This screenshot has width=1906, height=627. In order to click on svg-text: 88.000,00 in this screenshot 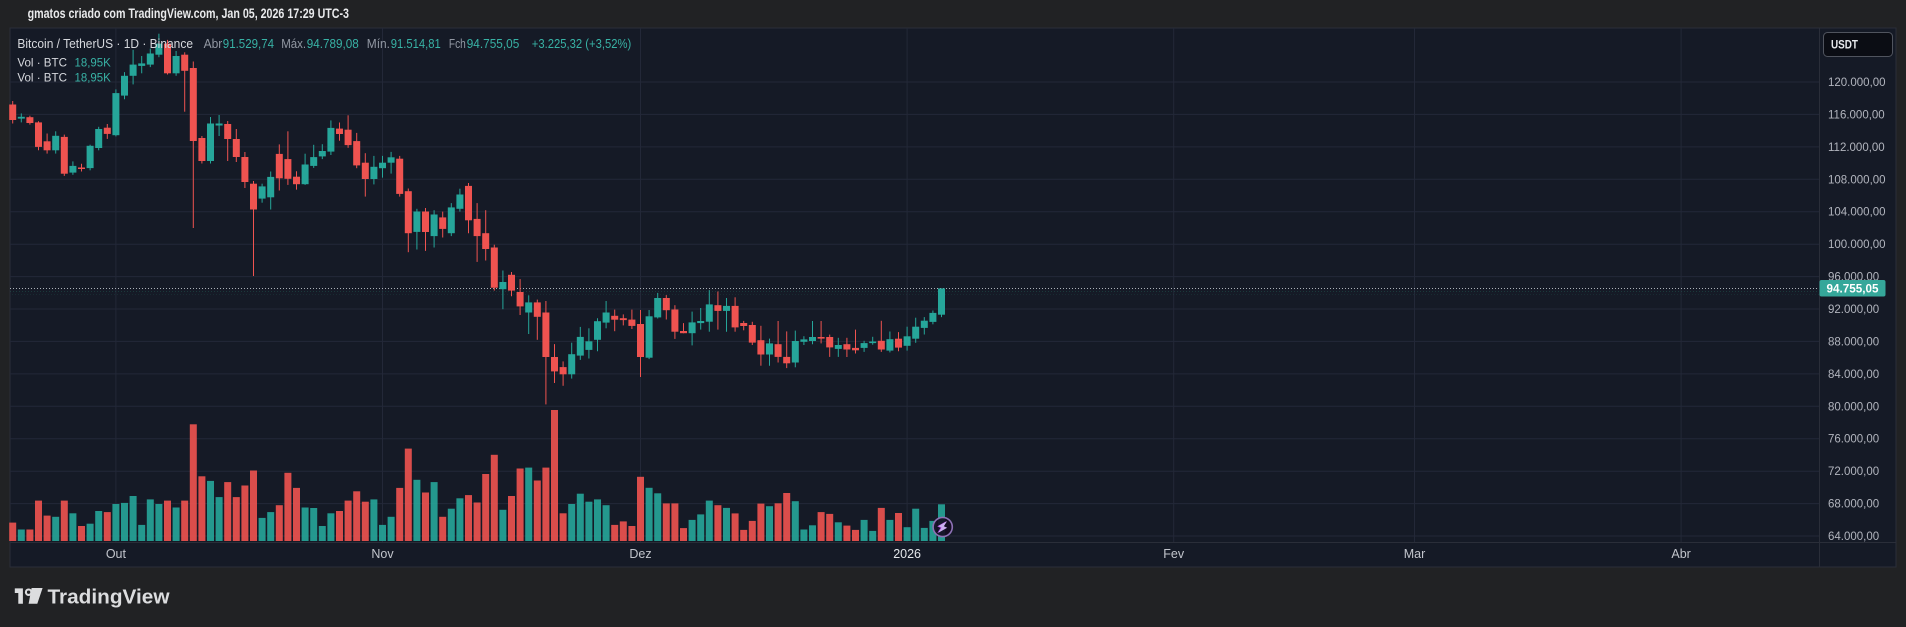, I will do `click(1853, 342)`.